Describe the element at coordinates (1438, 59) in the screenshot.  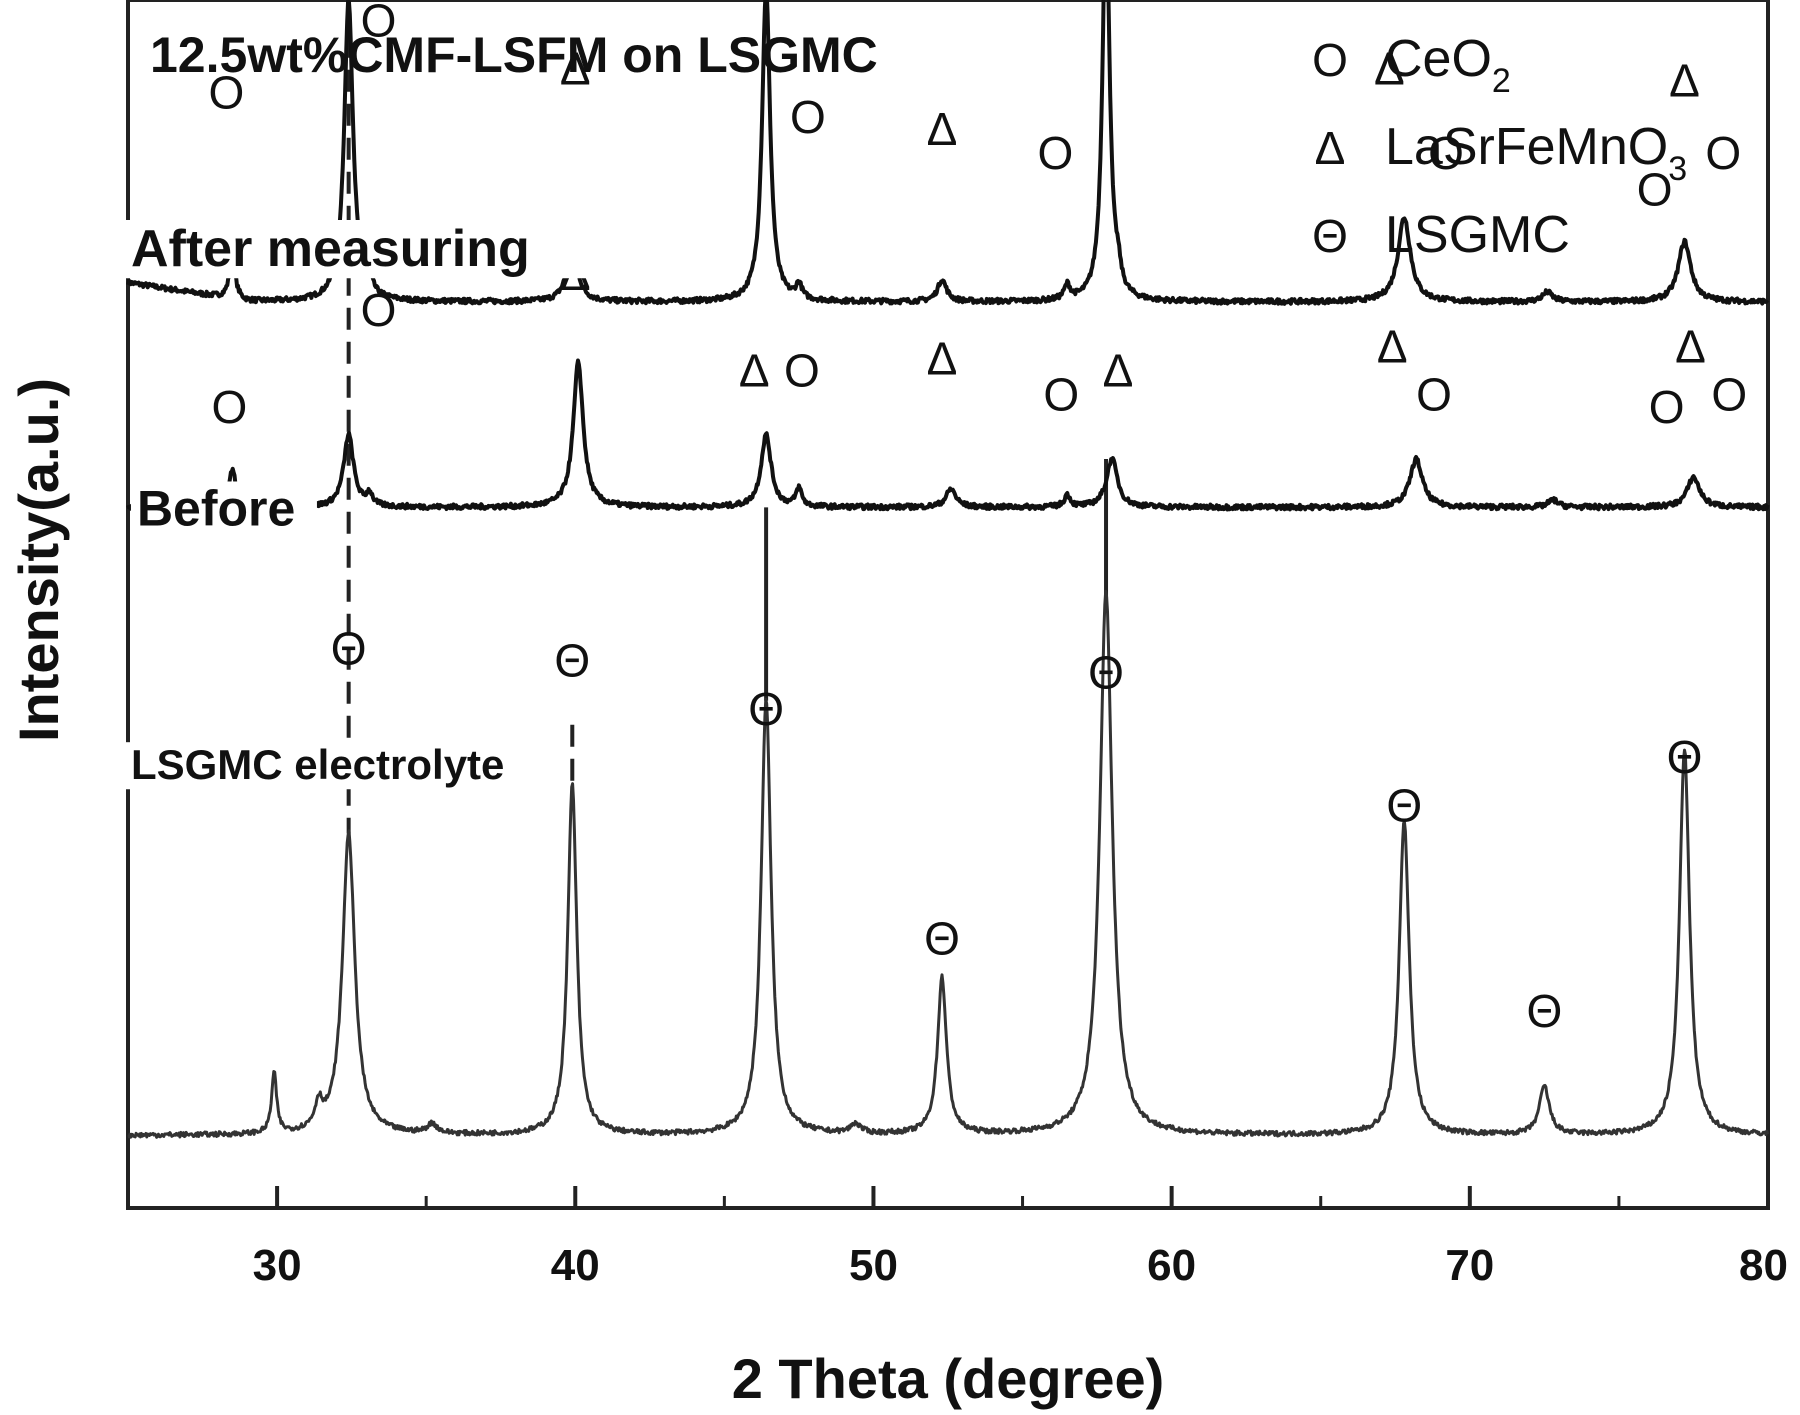
I see `legend-label-text: CeO` at that location.